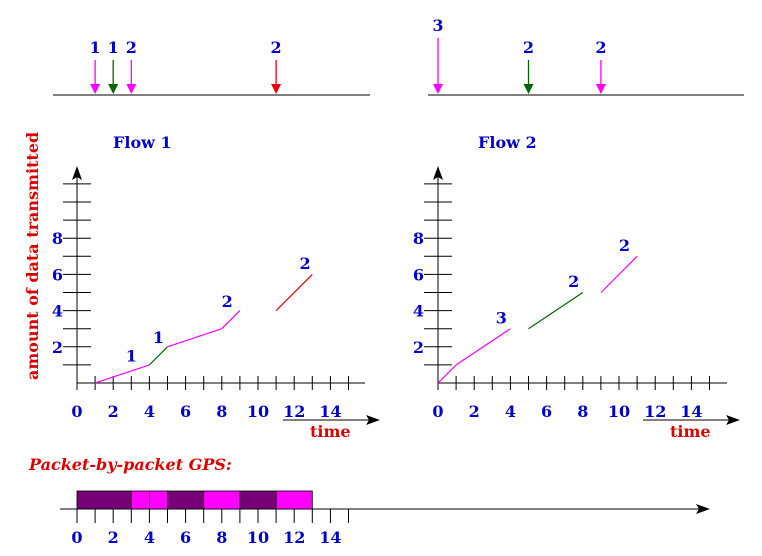  What do you see at coordinates (330, 537) in the screenshot?
I see `gps-tick-label: 14` at bounding box center [330, 537].